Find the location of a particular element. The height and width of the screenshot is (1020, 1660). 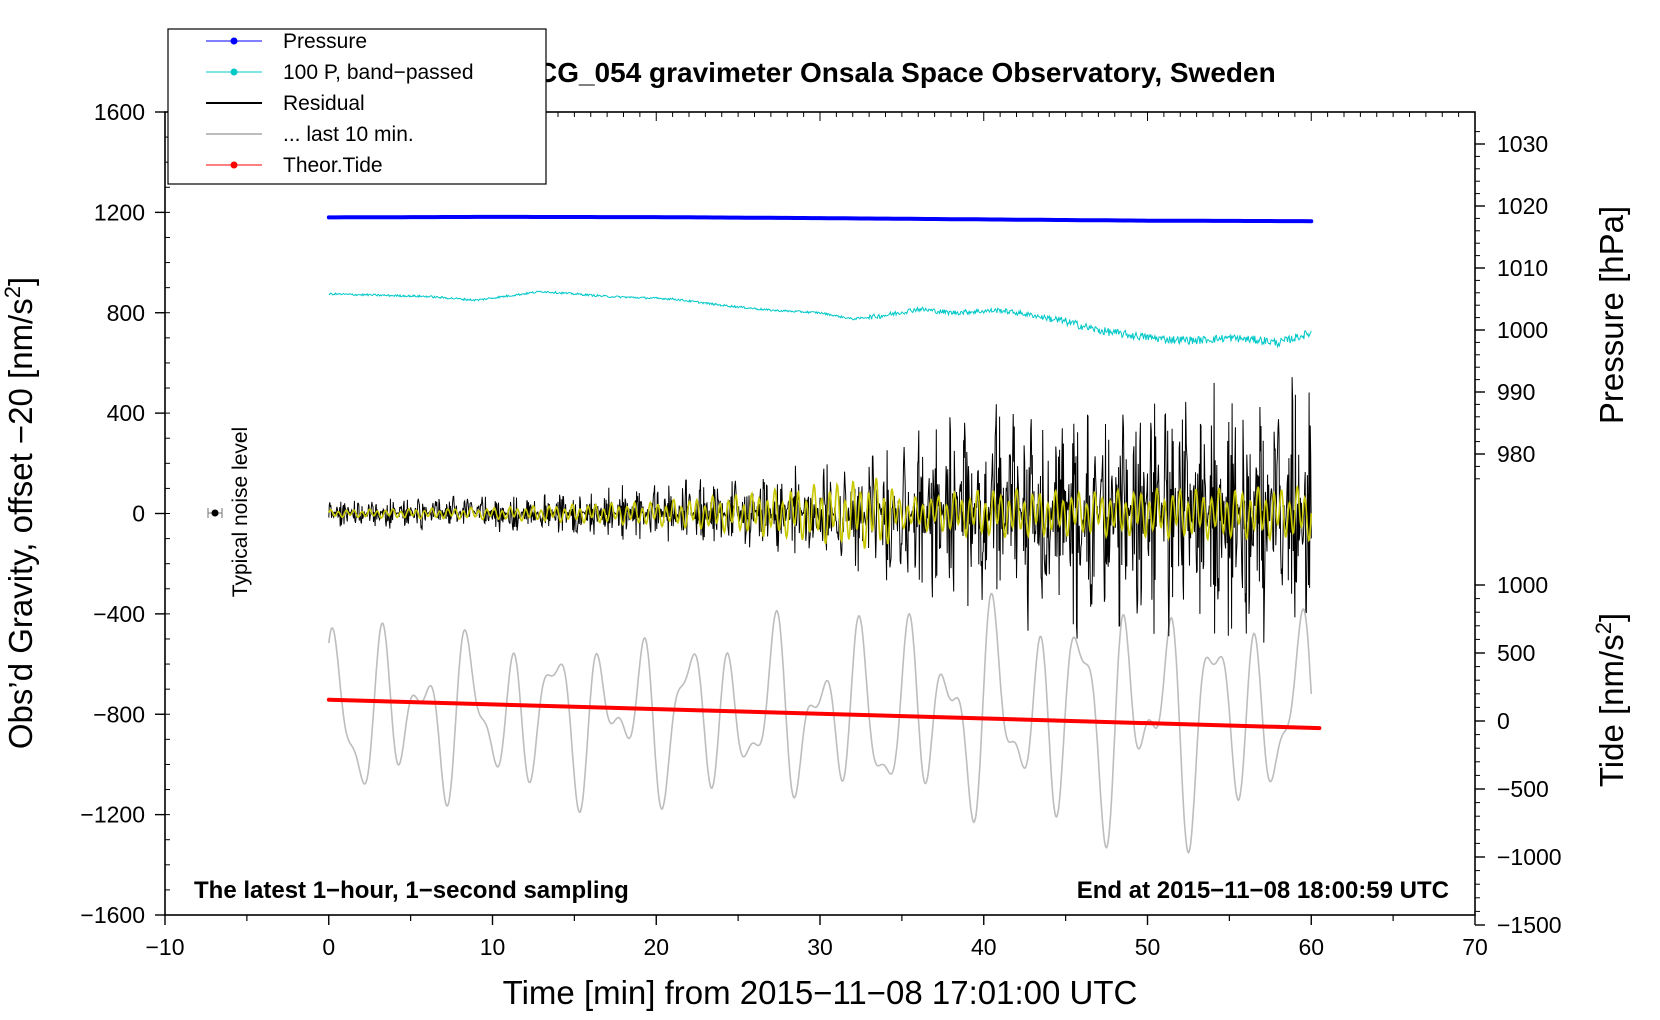

tide-tick-label: 0 is located at coordinates (1503, 721).